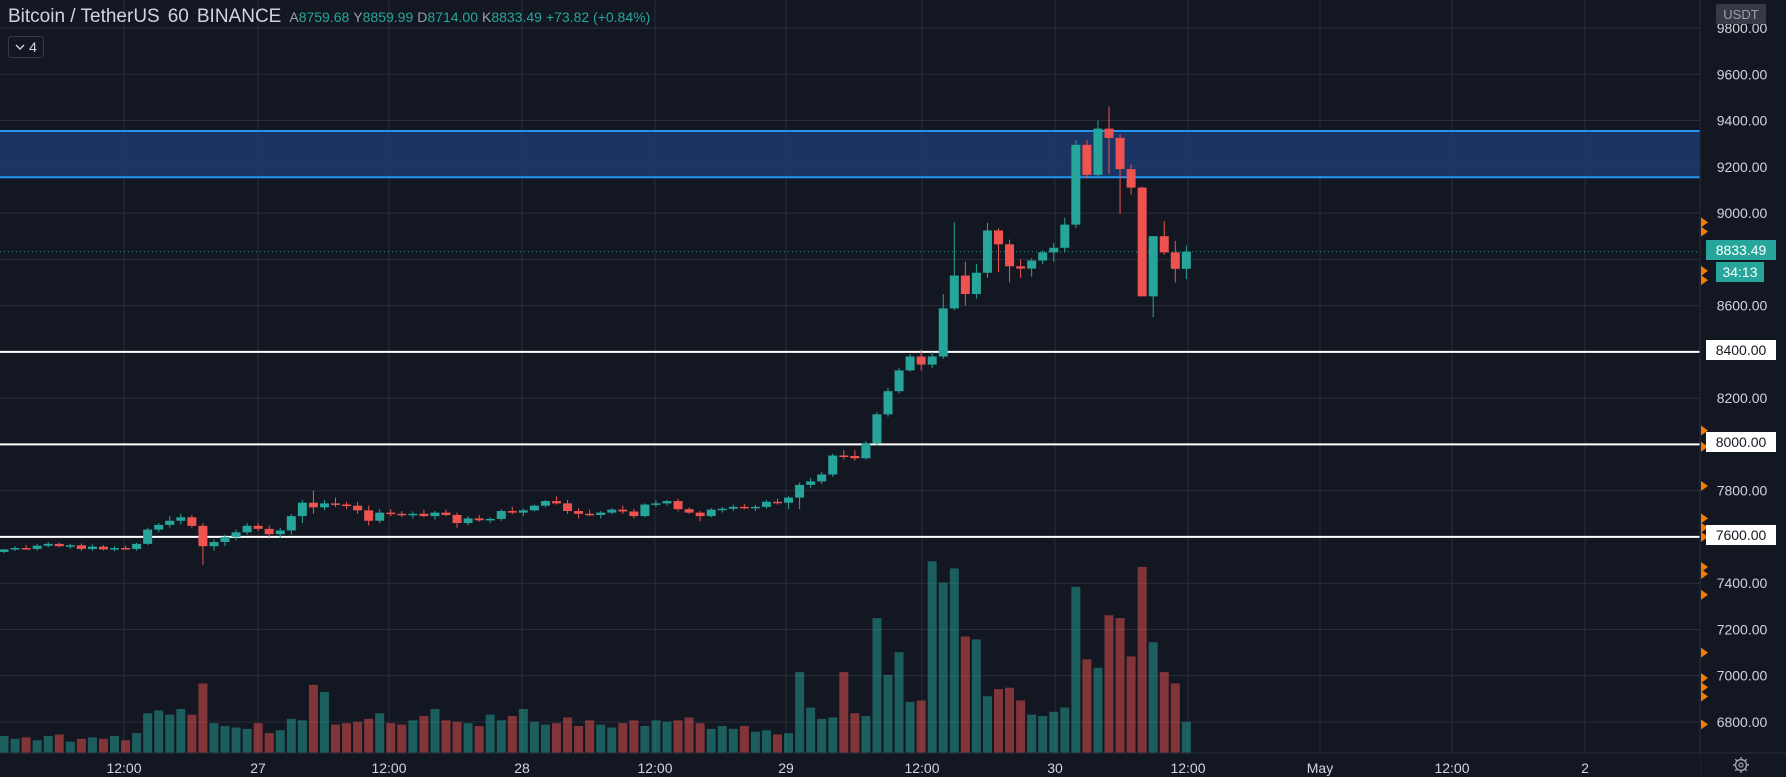 This screenshot has height=777, width=1786. What do you see at coordinates (1743, 388) in the screenshot?
I see `price-axis` at bounding box center [1743, 388].